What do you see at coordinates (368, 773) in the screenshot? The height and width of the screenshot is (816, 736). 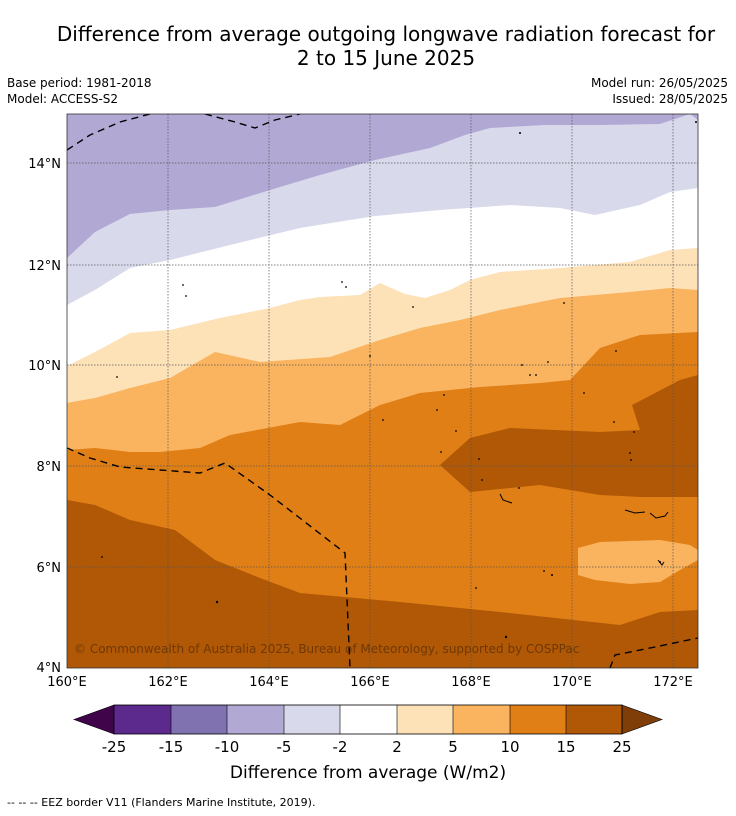 I see `colorbar-title: Difference from average (W/m2)` at bounding box center [368, 773].